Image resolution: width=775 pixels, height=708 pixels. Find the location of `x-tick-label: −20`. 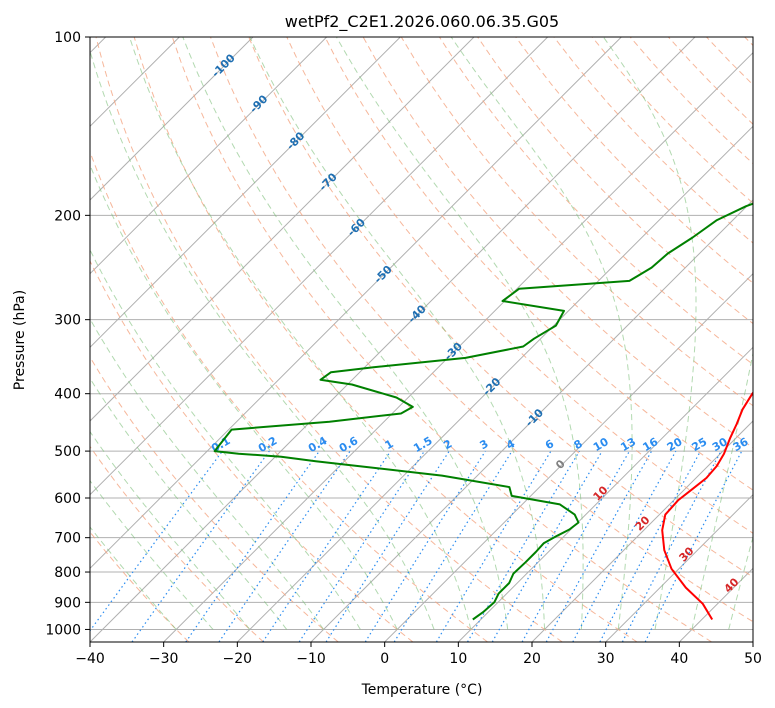

x-tick-label: −20 is located at coordinates (238, 659).